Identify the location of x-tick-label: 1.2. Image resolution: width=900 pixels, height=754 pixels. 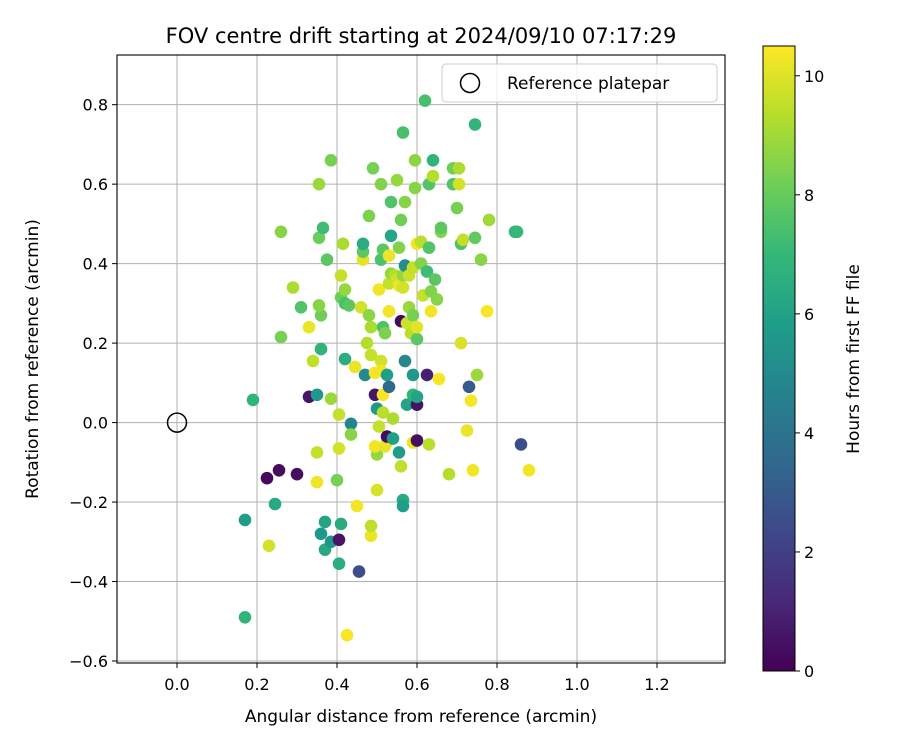
(656, 684).